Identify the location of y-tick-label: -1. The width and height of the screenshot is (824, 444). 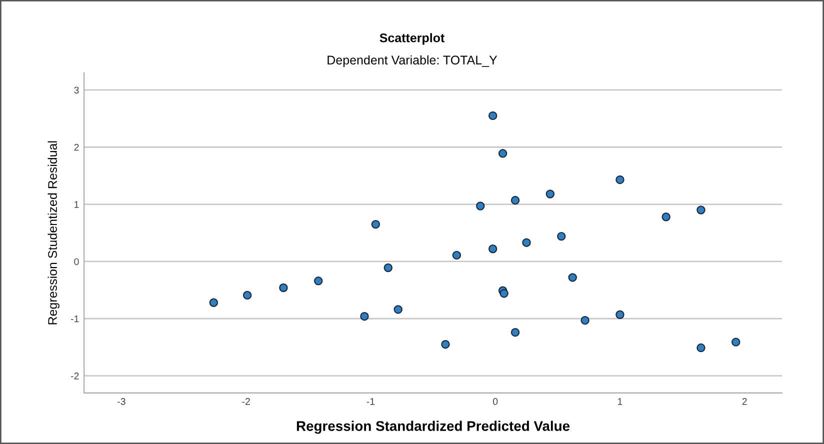
(74, 318).